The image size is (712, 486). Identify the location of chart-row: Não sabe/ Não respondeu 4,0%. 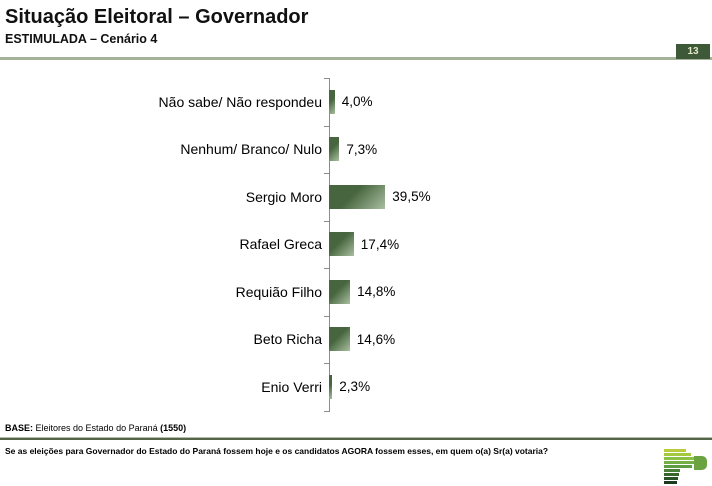
(356, 102).